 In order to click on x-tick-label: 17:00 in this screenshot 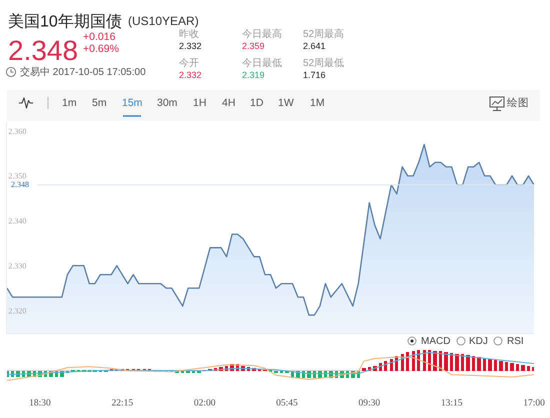, I will do `click(534, 403)`.